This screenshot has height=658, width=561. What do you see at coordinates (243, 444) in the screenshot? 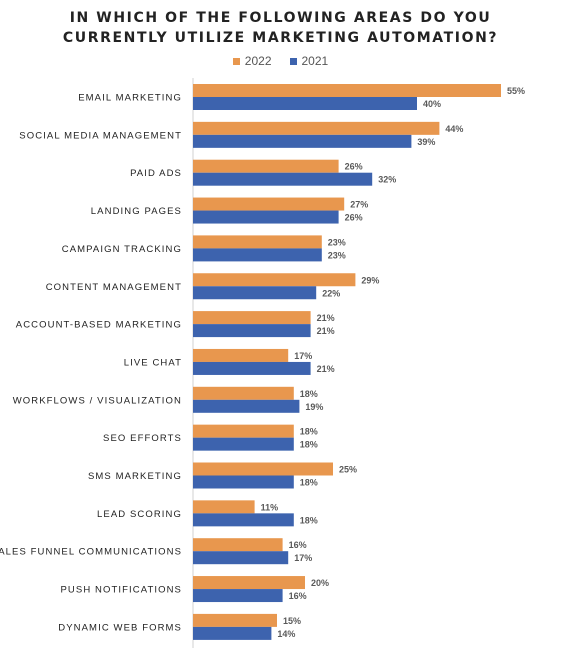
I see `bar-2021-seo-efforts` at bounding box center [243, 444].